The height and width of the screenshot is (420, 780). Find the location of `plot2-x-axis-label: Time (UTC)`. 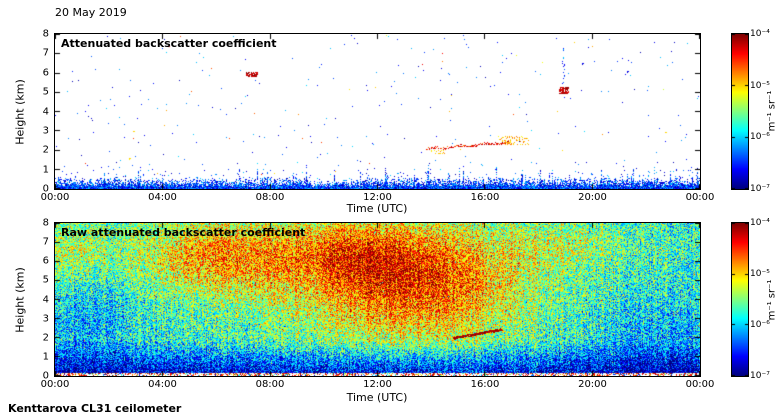

plot2-x-axis-label: Time (UTC) is located at coordinates (377, 397).